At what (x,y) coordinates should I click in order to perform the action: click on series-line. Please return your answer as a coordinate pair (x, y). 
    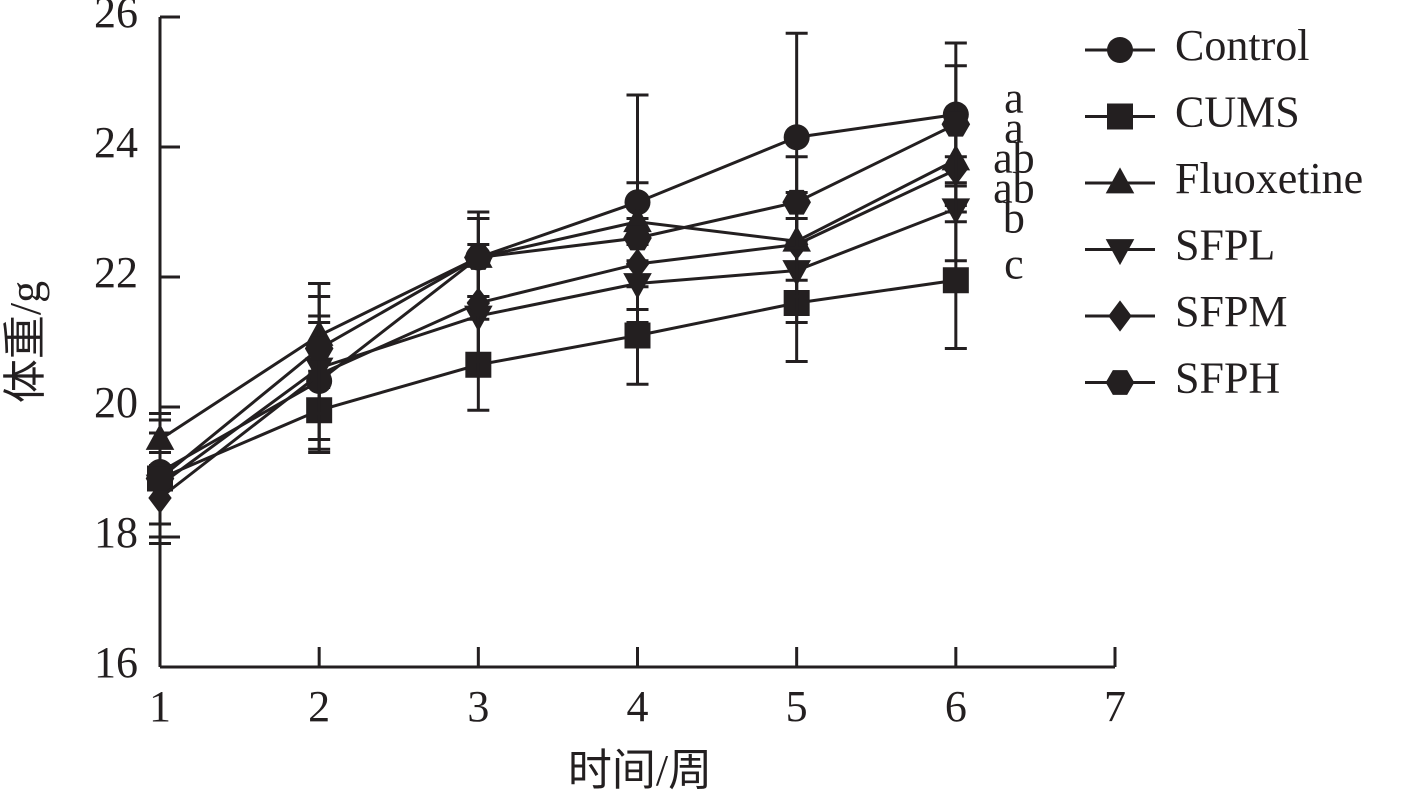
    Looking at the image, I should click on (558, 379).